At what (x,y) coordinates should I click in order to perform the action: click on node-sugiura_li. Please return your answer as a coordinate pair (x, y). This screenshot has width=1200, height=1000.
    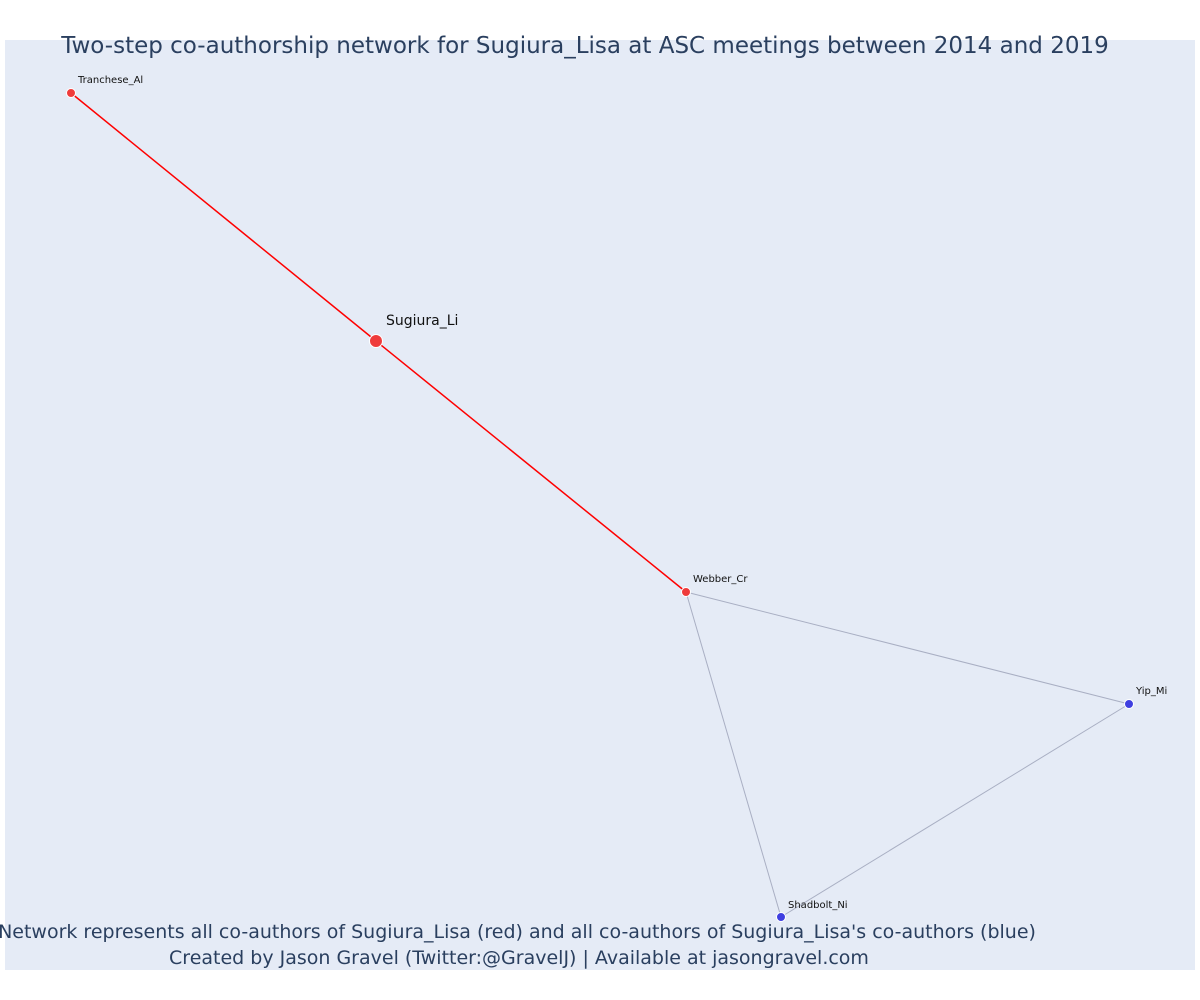
    Looking at the image, I should click on (376, 341).